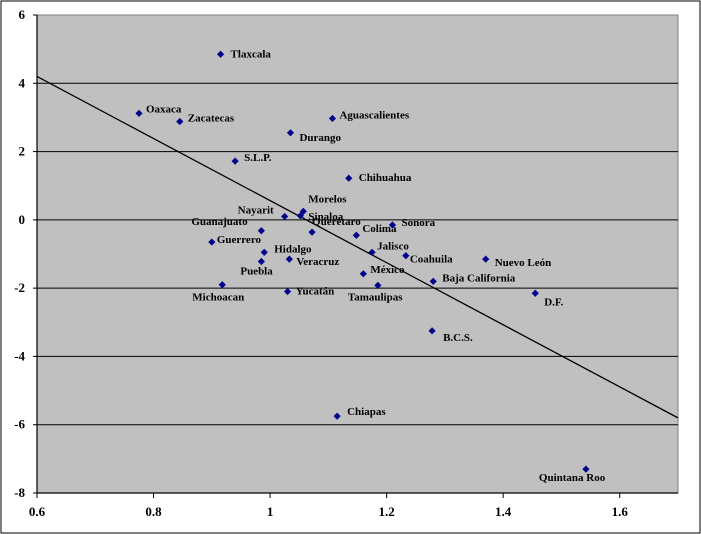  Describe the element at coordinates (315, 292) in the screenshot. I see `data-point-label: Yucatán` at that location.